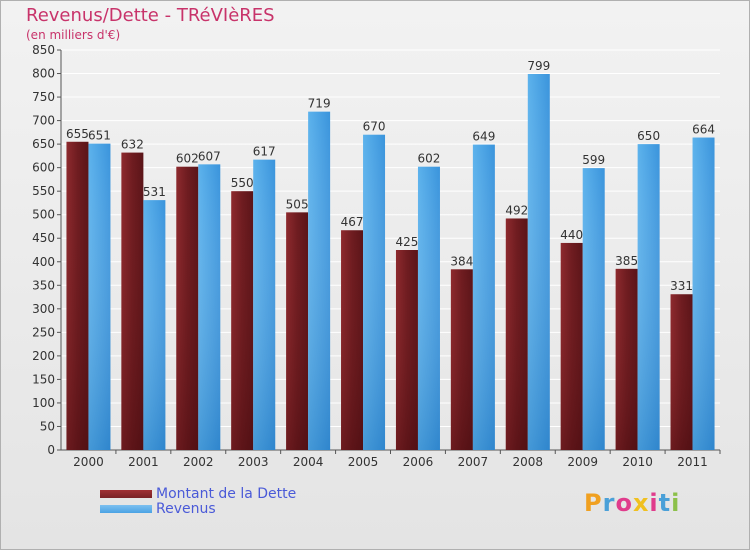  What do you see at coordinates (150, 15) in the screenshot?
I see `chart-title: Revenus/Dette - TRéVIèRES` at bounding box center [150, 15].